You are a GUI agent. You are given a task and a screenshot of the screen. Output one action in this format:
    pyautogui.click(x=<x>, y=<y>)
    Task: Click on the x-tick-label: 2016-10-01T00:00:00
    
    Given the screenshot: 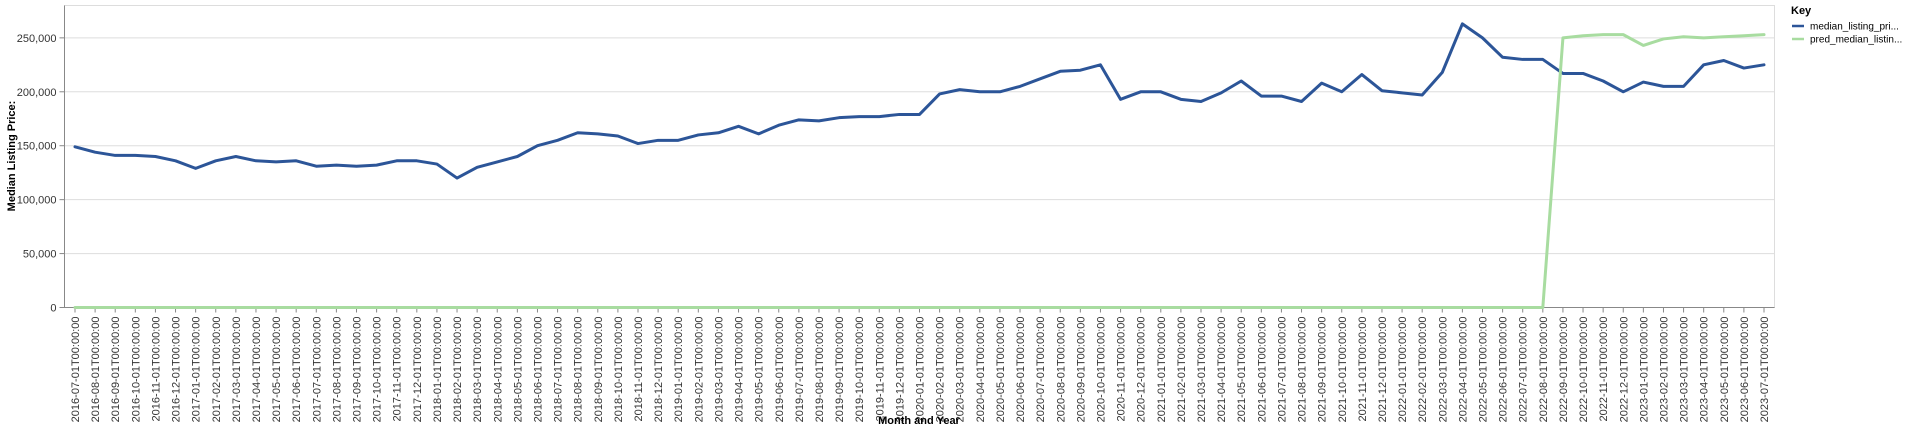 What is the action you would take?
    pyautogui.click(x=136, y=370)
    